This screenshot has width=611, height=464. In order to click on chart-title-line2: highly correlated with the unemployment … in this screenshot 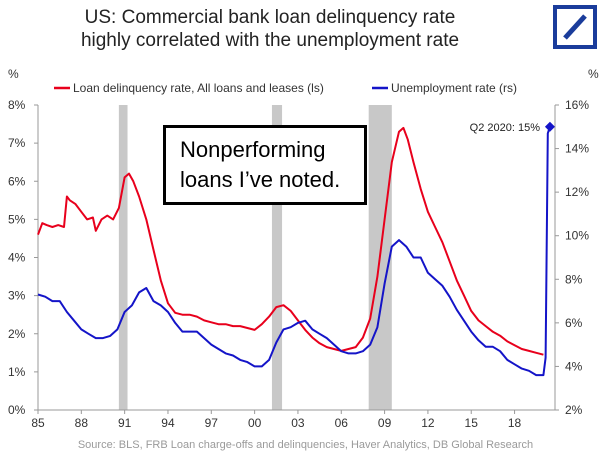, I will do `click(270, 40)`.